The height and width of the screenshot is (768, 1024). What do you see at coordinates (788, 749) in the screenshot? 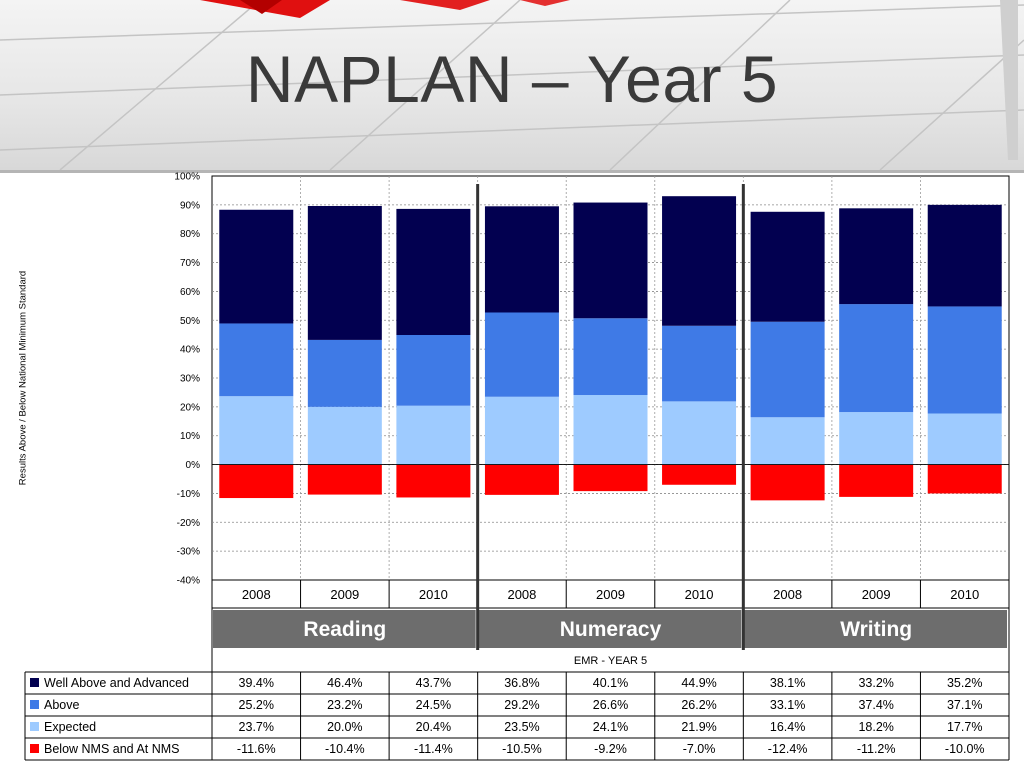
I see `data-cell: -12.4%` at bounding box center [788, 749].